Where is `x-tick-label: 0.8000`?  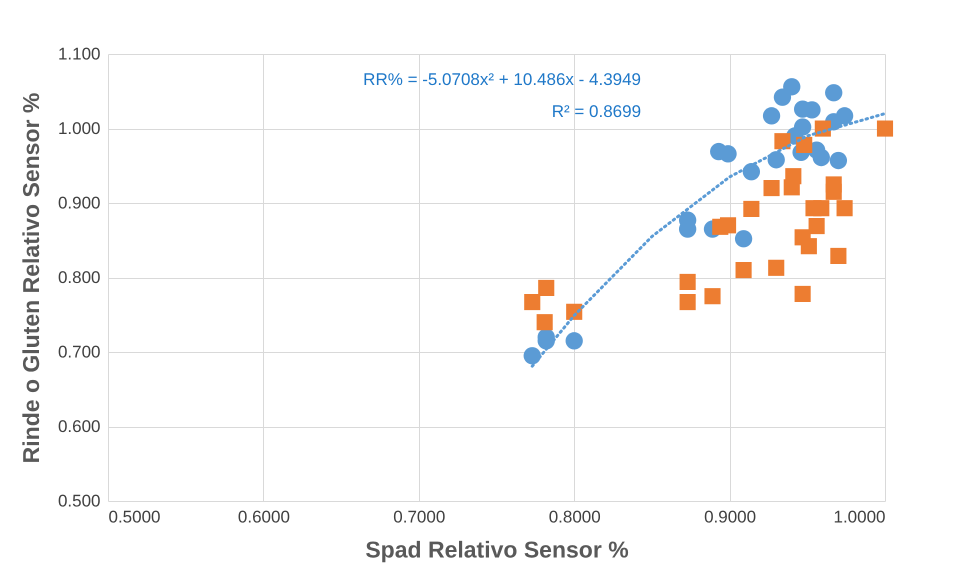
x-tick-label: 0.8000 is located at coordinates (574, 517).